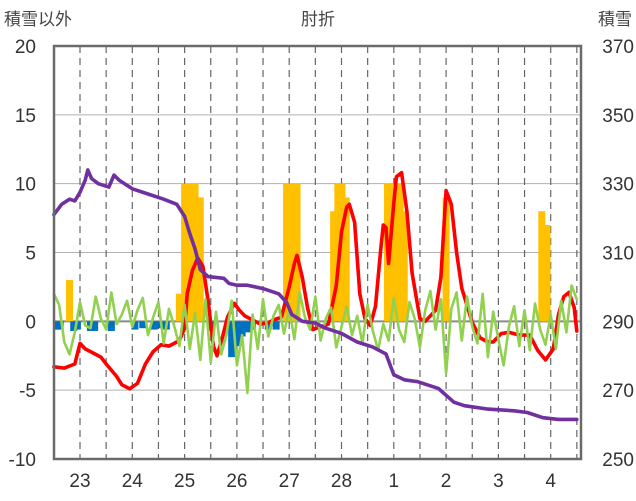 This screenshot has height=501, width=636. I want to click on x-tick-label: 23, so click(79, 481).